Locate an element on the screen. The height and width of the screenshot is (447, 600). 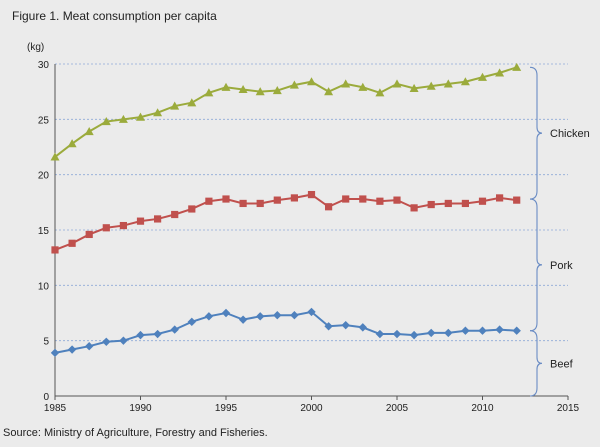
x-tick-label: 1995 is located at coordinates (226, 408).